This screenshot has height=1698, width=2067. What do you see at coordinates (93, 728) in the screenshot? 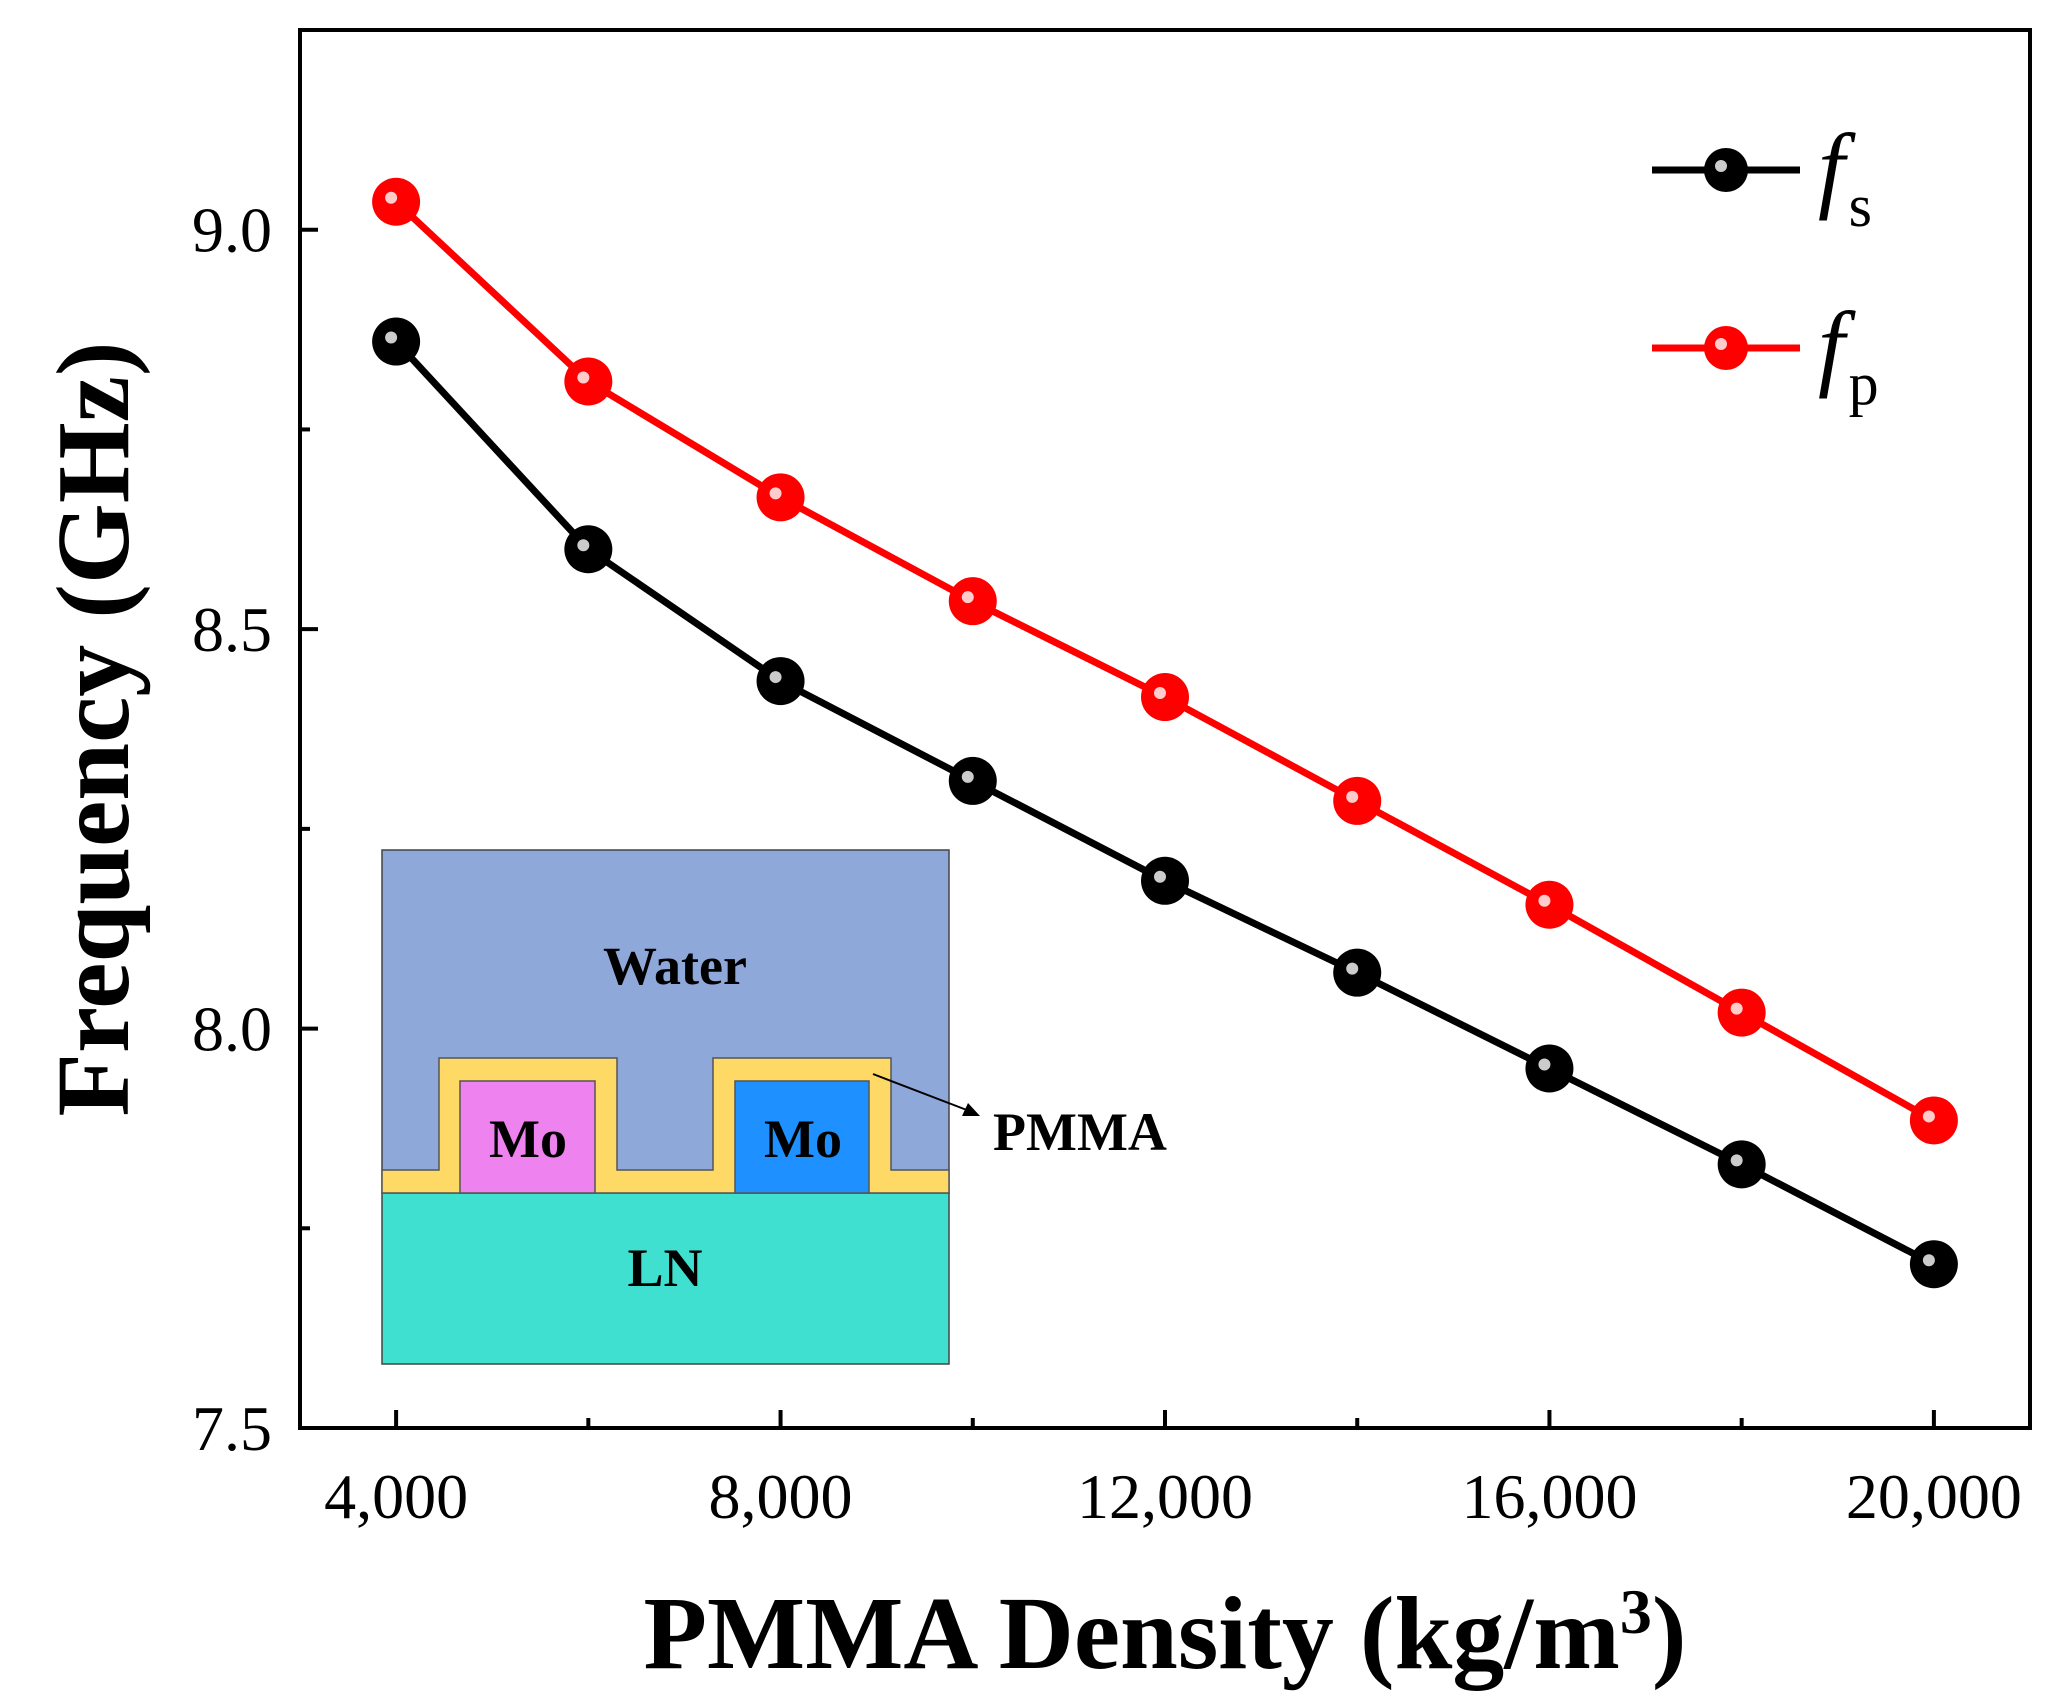
I see `y-axis-title: Frequency (GHz)` at bounding box center [93, 728].